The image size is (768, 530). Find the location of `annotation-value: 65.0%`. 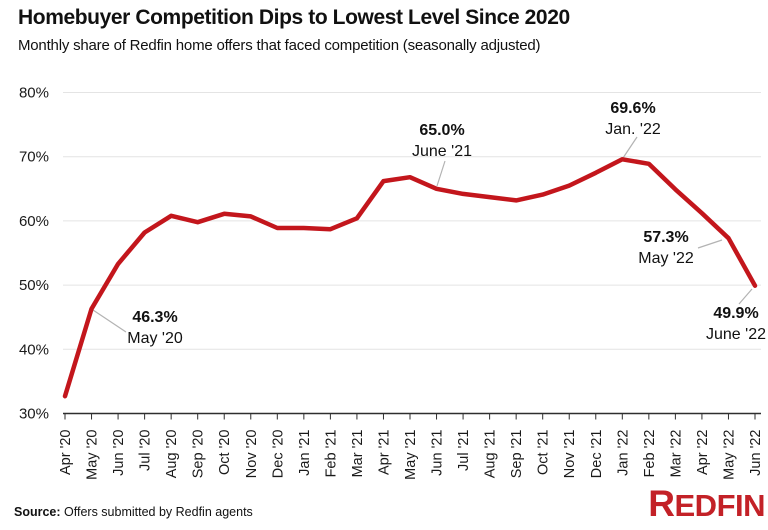

annotation-value: 65.0% is located at coordinates (442, 130).